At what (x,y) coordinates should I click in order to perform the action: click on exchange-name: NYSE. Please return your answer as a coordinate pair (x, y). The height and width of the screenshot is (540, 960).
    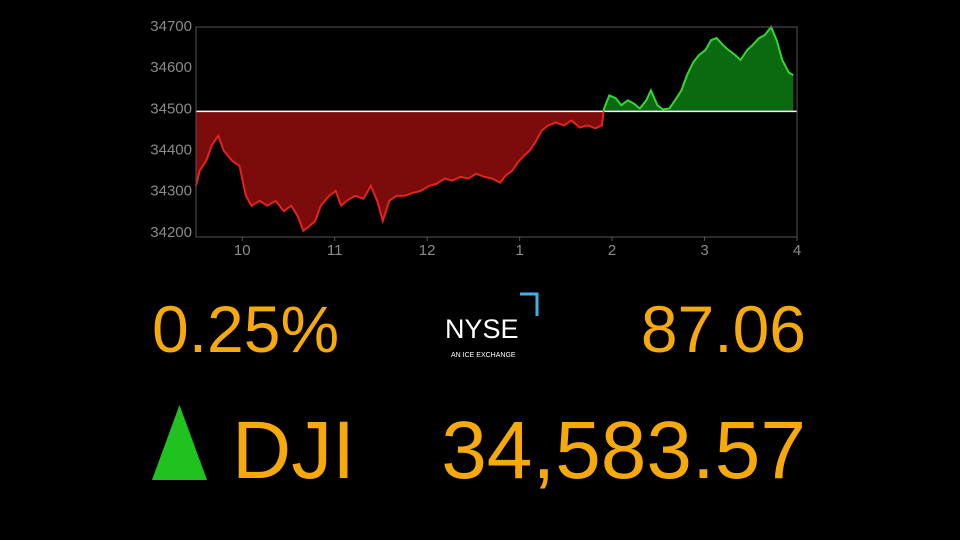
    Looking at the image, I should click on (482, 329).